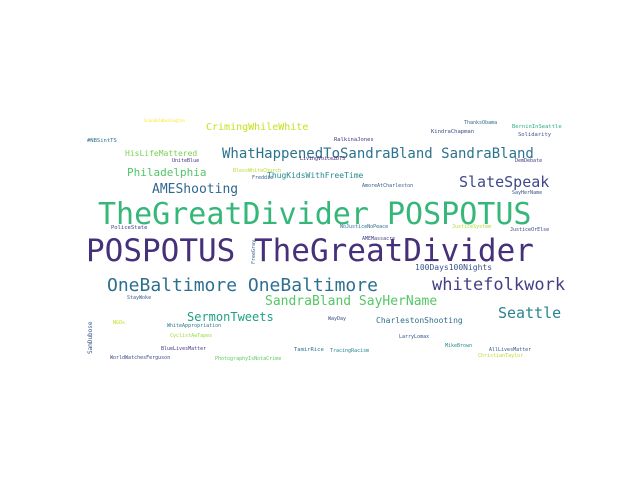  Describe the element at coordinates (471, 227) in the screenshot. I see `word-justicesystem: JusticeSystem` at that location.